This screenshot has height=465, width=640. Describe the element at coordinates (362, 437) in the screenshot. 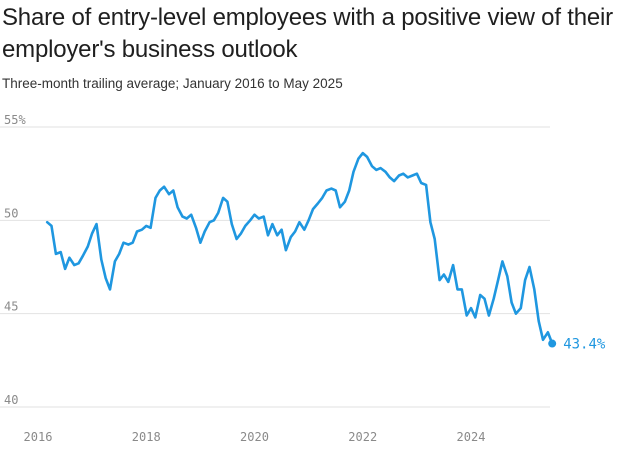

I see `x-tick-label: 2022` at that location.